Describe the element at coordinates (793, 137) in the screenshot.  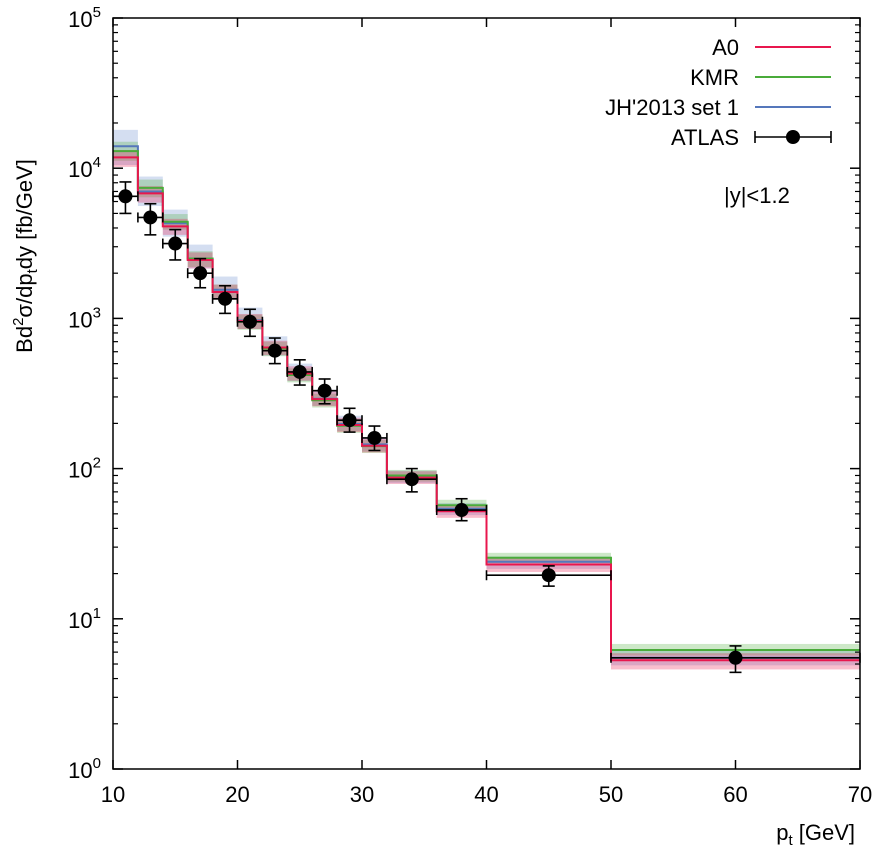
I see `legend-swatch-point` at that location.